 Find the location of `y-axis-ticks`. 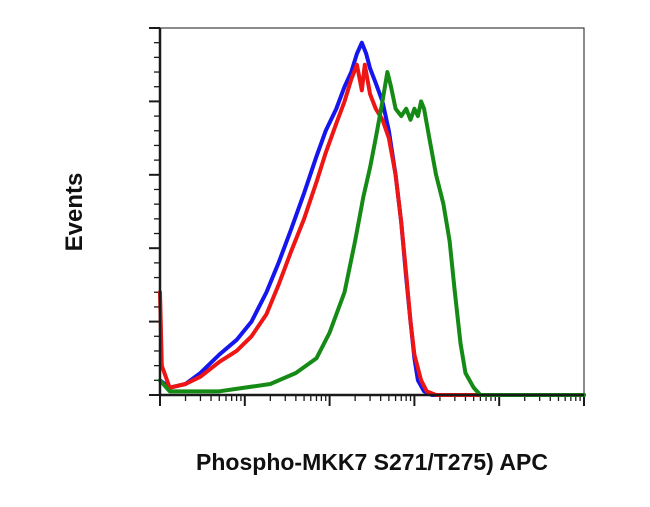

y-axis-ticks is located at coordinates (154, 211).